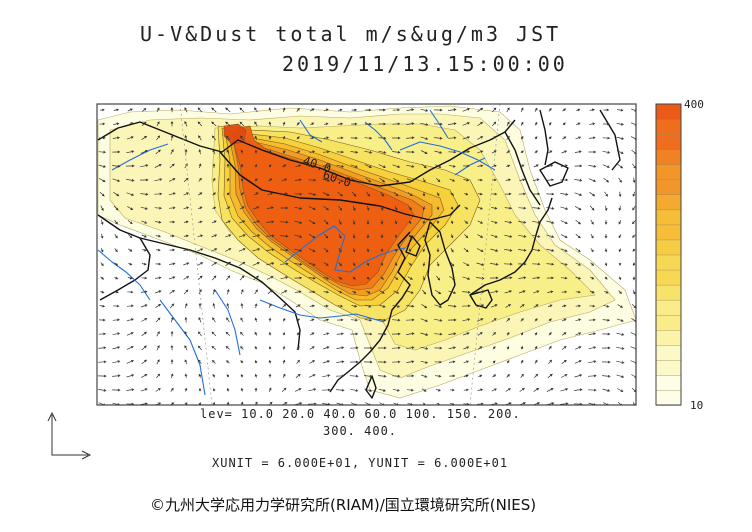  What do you see at coordinates (440, 263) in the screenshot?
I see `korea-coast` at bounding box center [440, 263].